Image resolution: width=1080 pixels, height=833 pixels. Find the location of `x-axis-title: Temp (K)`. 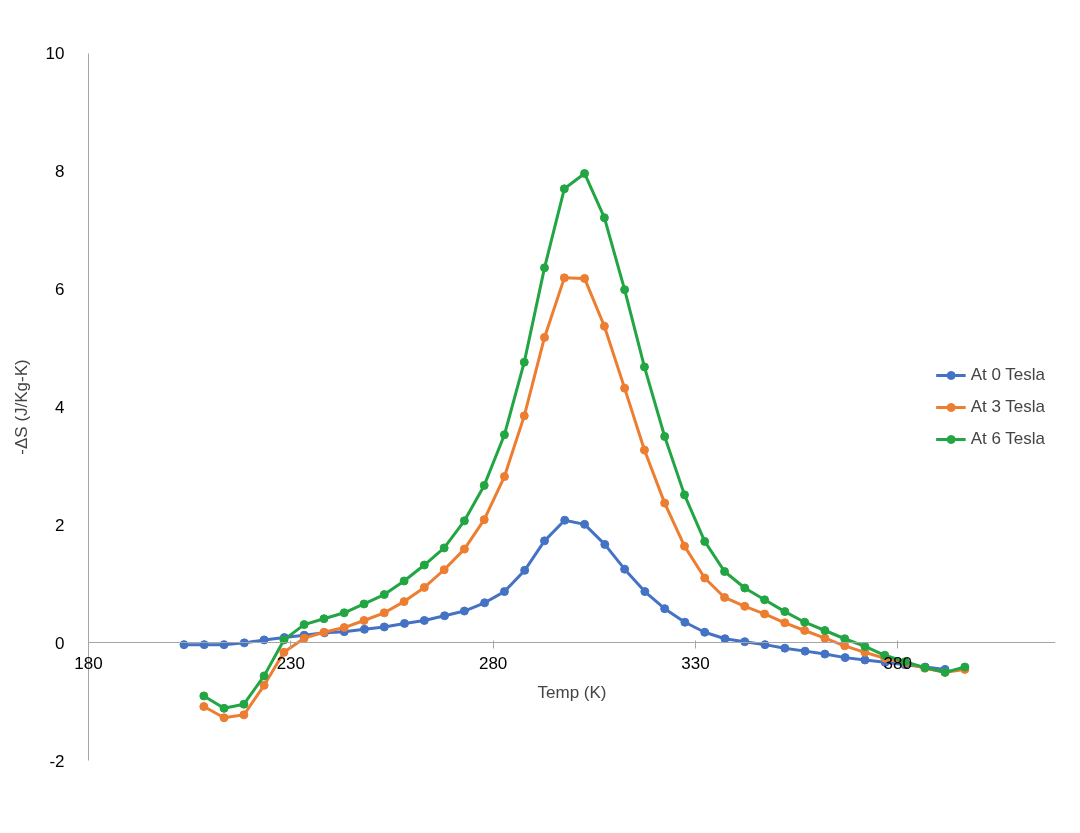

x-axis-title: Temp (K) is located at coordinates (572, 692).